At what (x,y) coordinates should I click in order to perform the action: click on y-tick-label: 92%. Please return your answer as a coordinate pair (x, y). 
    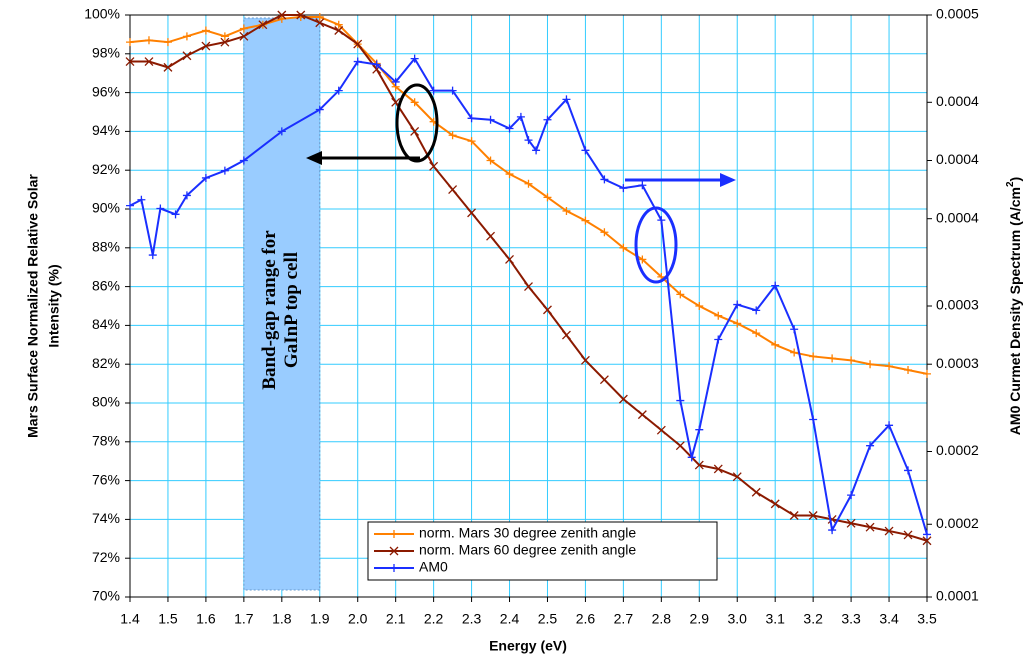
    Looking at the image, I should click on (106, 169).